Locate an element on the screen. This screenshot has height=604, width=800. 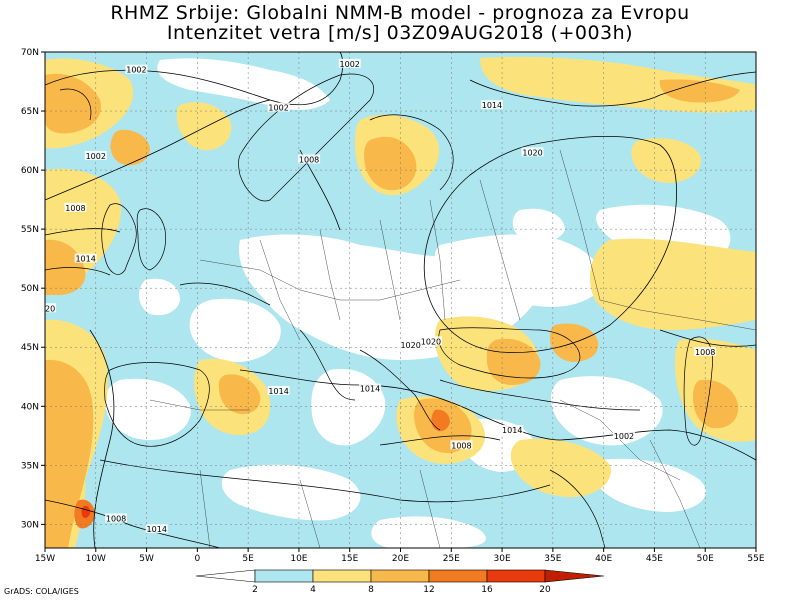
colorbar-tick-label: 12 is located at coordinates (428, 590).